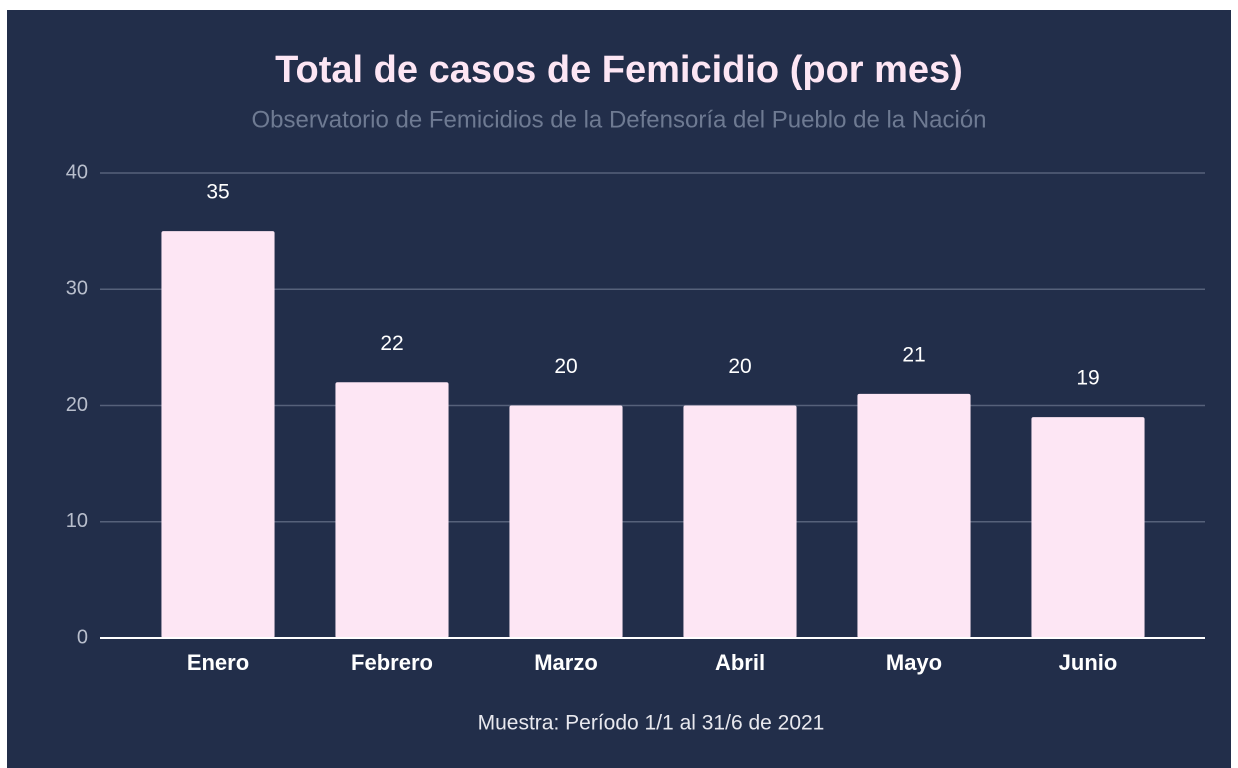 This screenshot has height=768, width=1238. What do you see at coordinates (82, 637) in the screenshot?
I see `y-tick-label: 0` at bounding box center [82, 637].